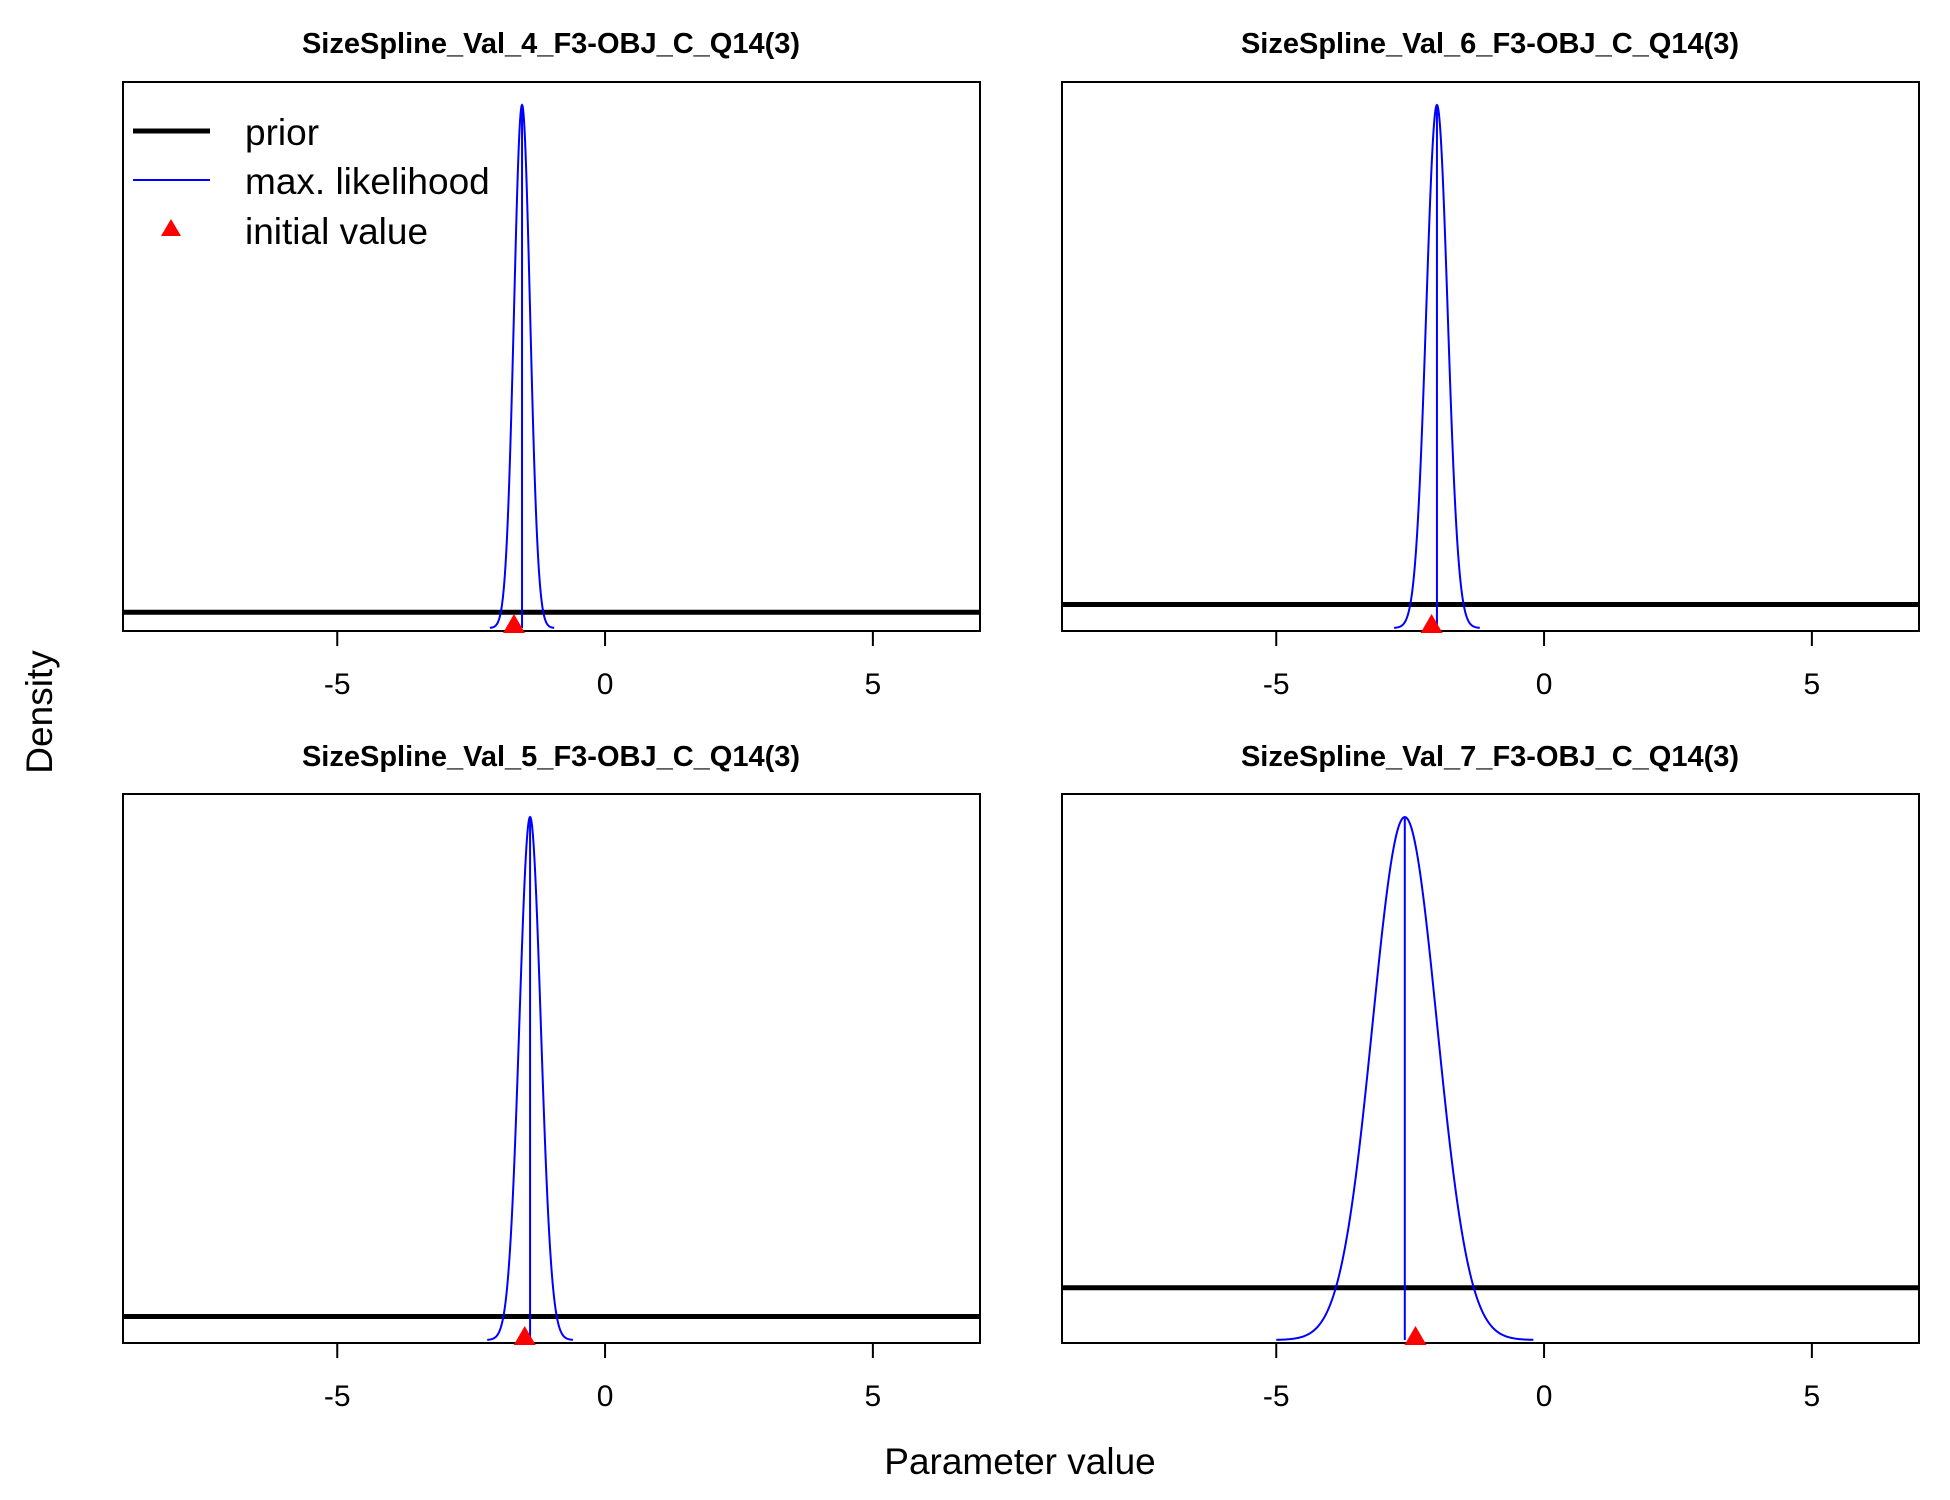 This screenshot has width=1950, height=1500. What do you see at coordinates (1490, 44) in the screenshot?
I see `panel-title: SizeSpline_Val_6_F3-OBJ_C_Q14(3)` at bounding box center [1490, 44].